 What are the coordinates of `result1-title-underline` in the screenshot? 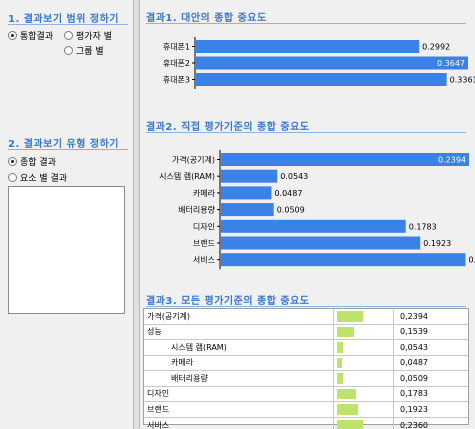 It's located at (306, 23).